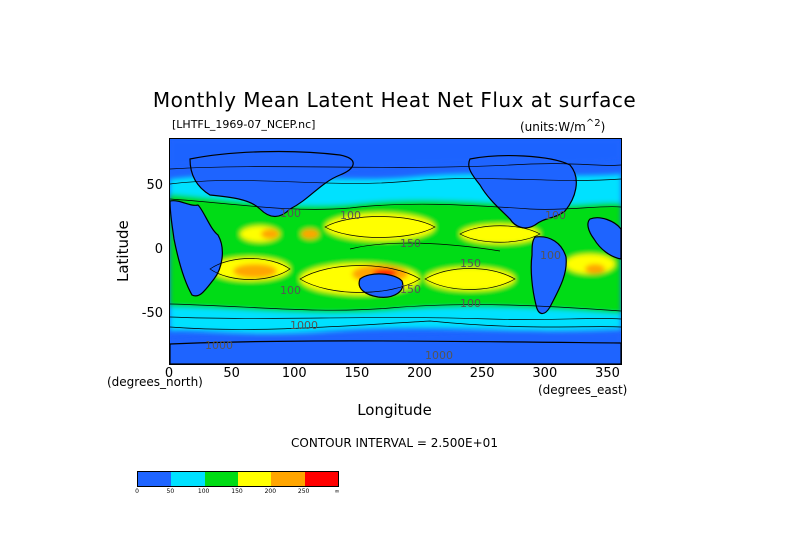 This screenshot has width=789, height=558. What do you see at coordinates (419, 373) in the screenshot?
I see `x-tick-label: 200` at bounding box center [419, 373].